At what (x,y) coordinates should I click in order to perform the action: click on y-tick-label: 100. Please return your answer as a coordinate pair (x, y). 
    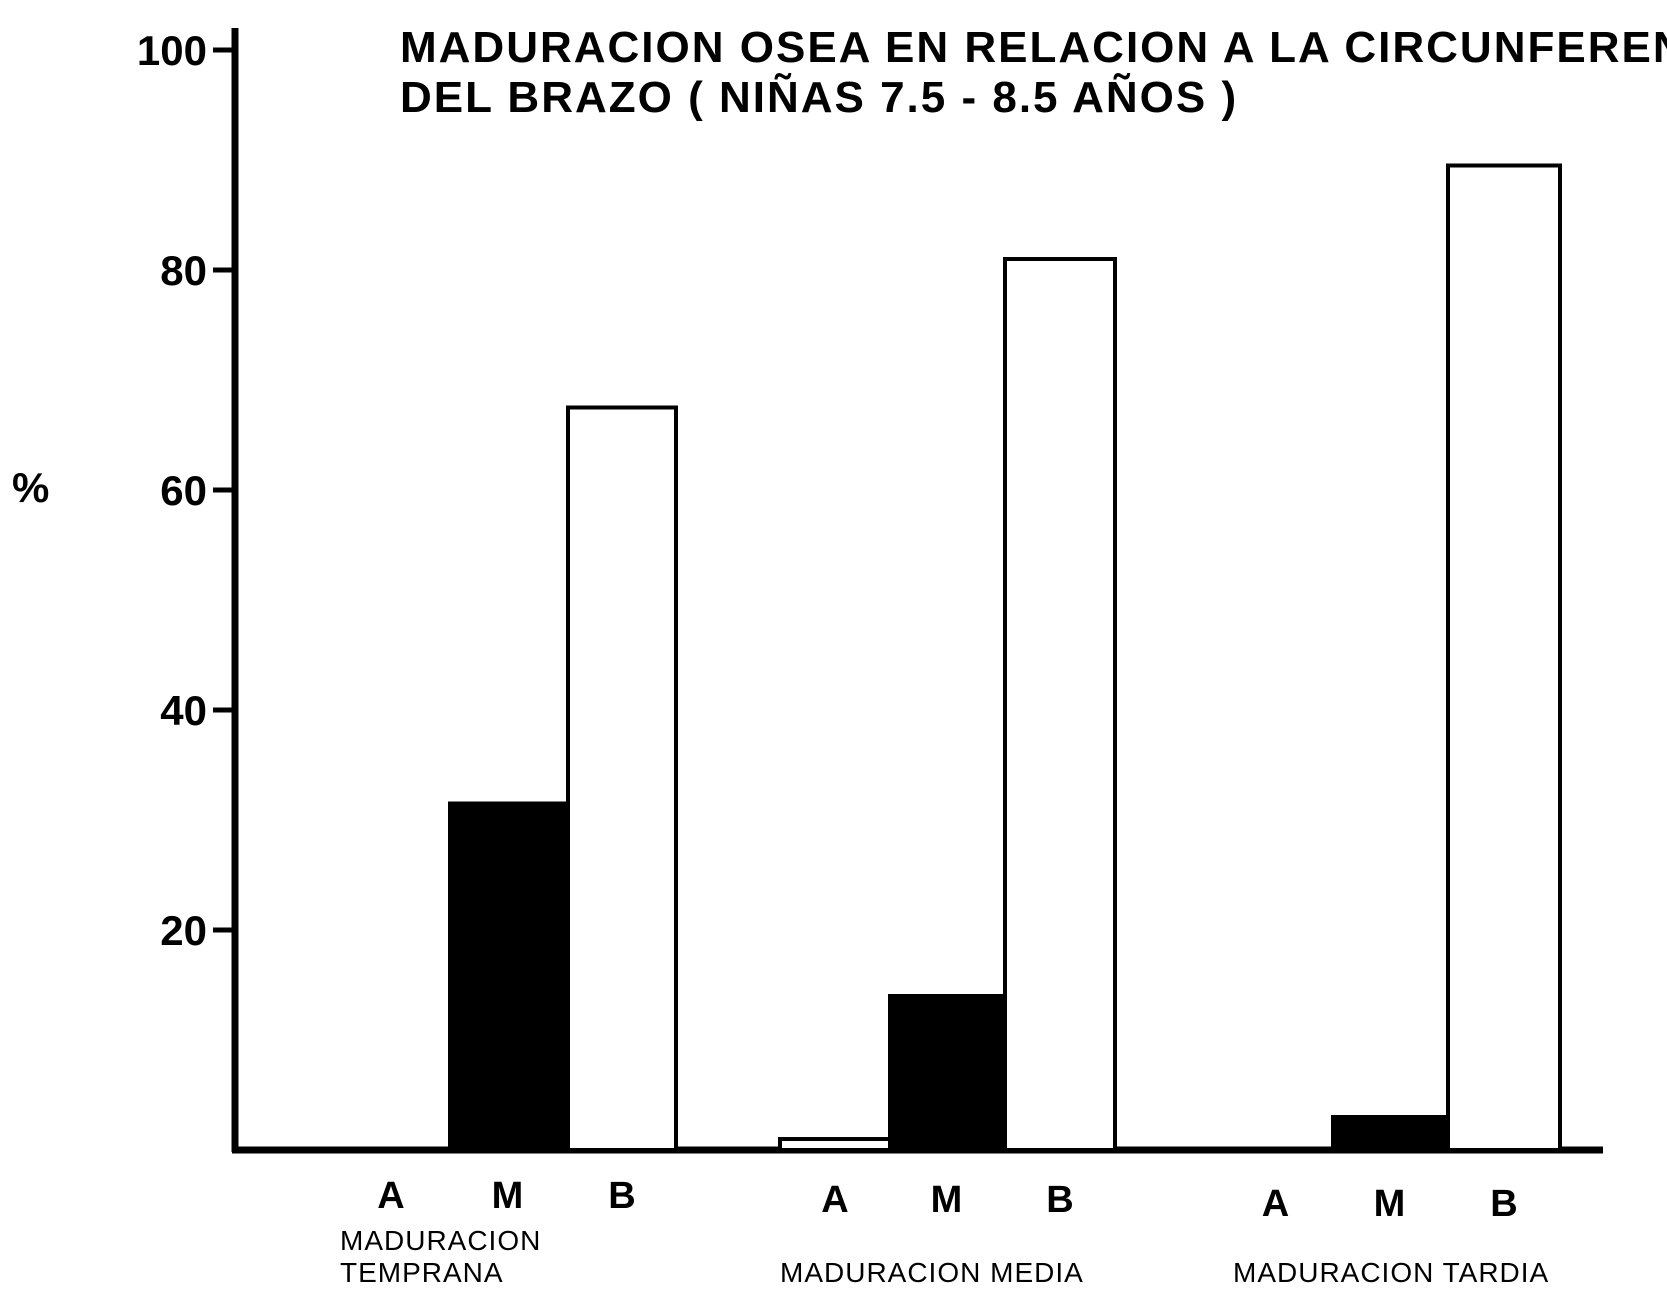
    Looking at the image, I should click on (172, 50).